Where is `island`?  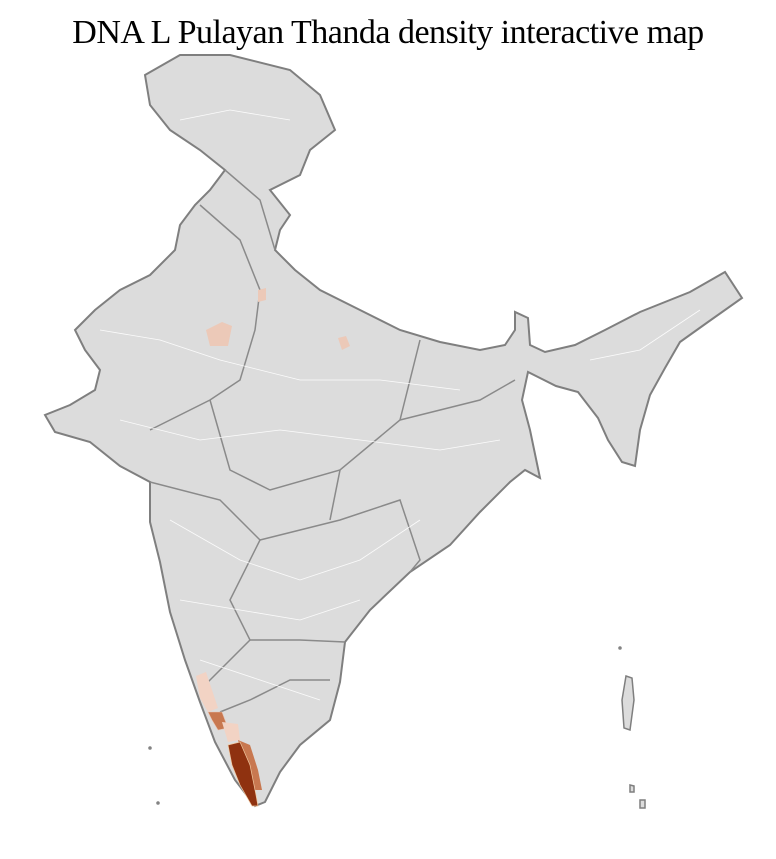 island is located at coordinates (620, 648).